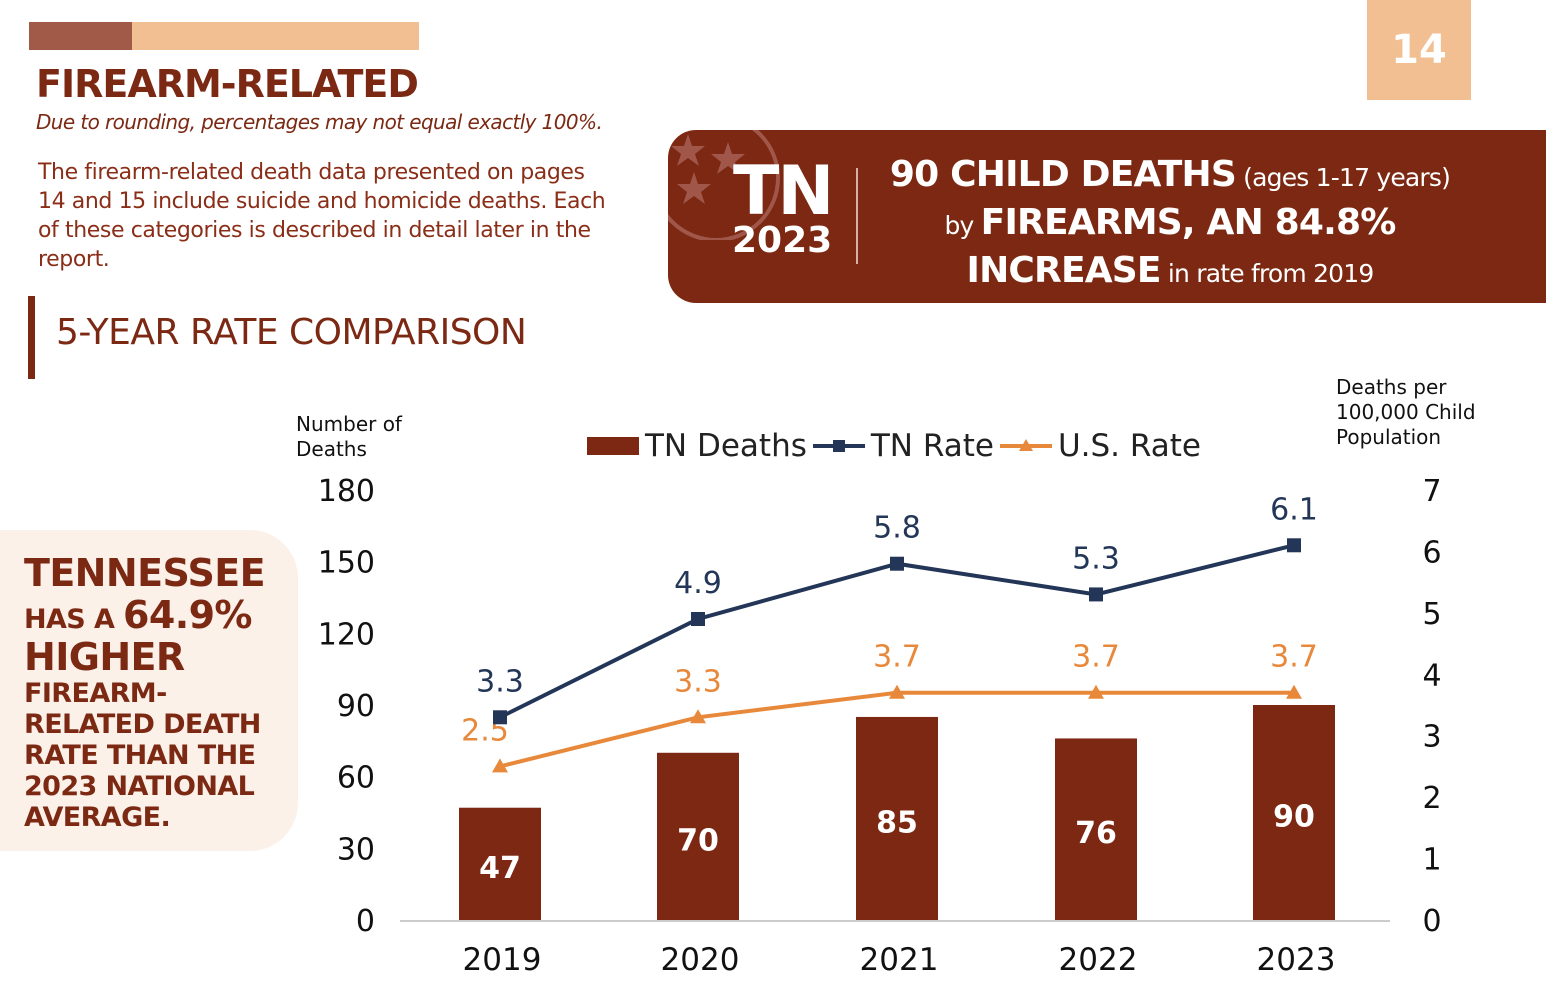 This screenshot has height=998, width=1546. Describe the element at coordinates (1431, 737) in the screenshot. I see `right-tick-label: 3` at that location.